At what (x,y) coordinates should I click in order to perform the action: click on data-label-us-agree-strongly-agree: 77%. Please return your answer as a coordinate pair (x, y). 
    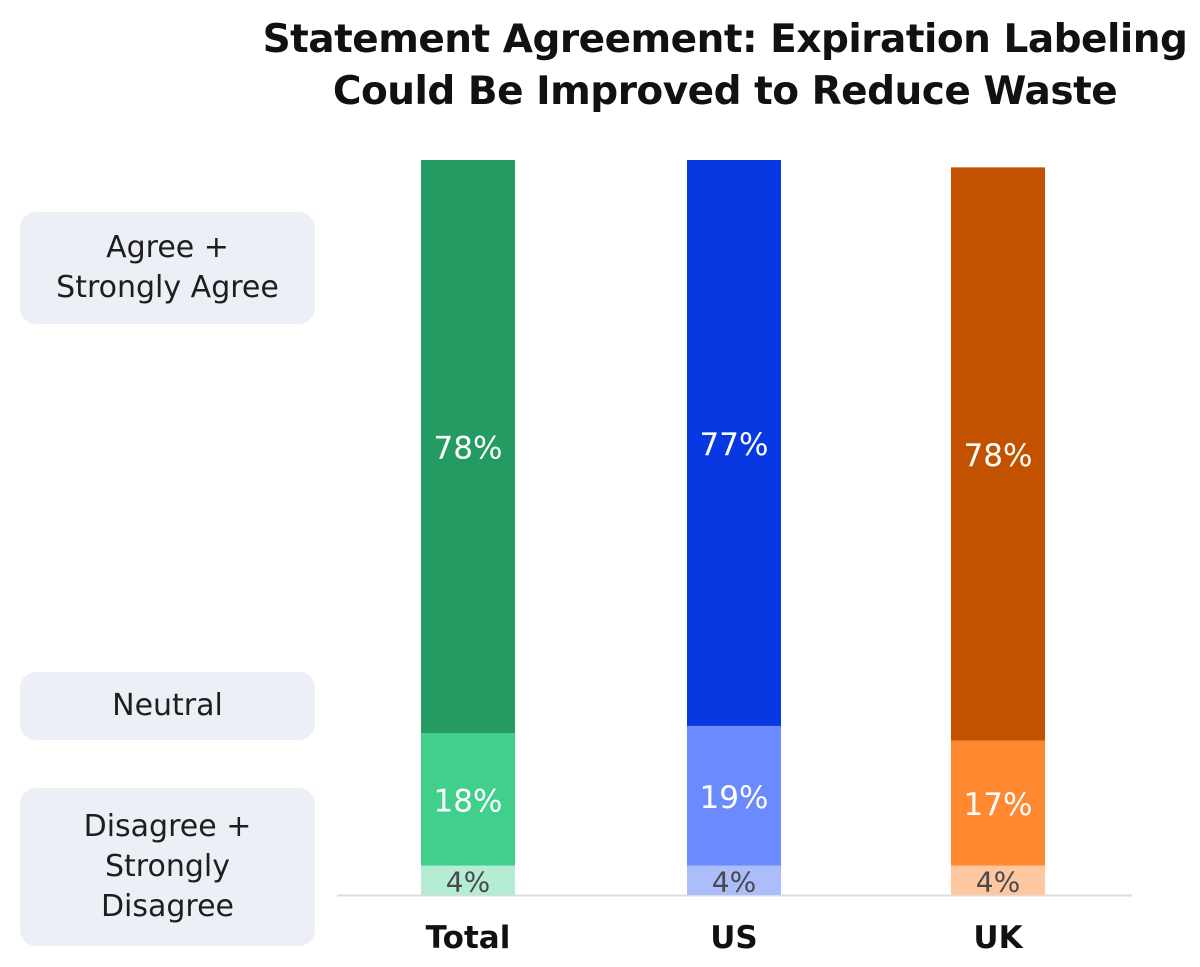
    Looking at the image, I should click on (734, 445).